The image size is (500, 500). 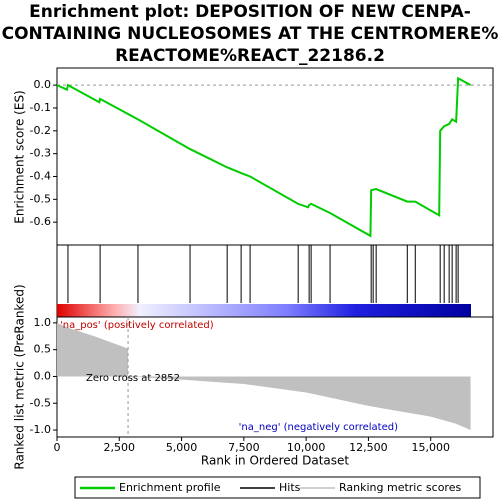 I want to click on y-tick-label: -0.4, so click(x=40, y=175).